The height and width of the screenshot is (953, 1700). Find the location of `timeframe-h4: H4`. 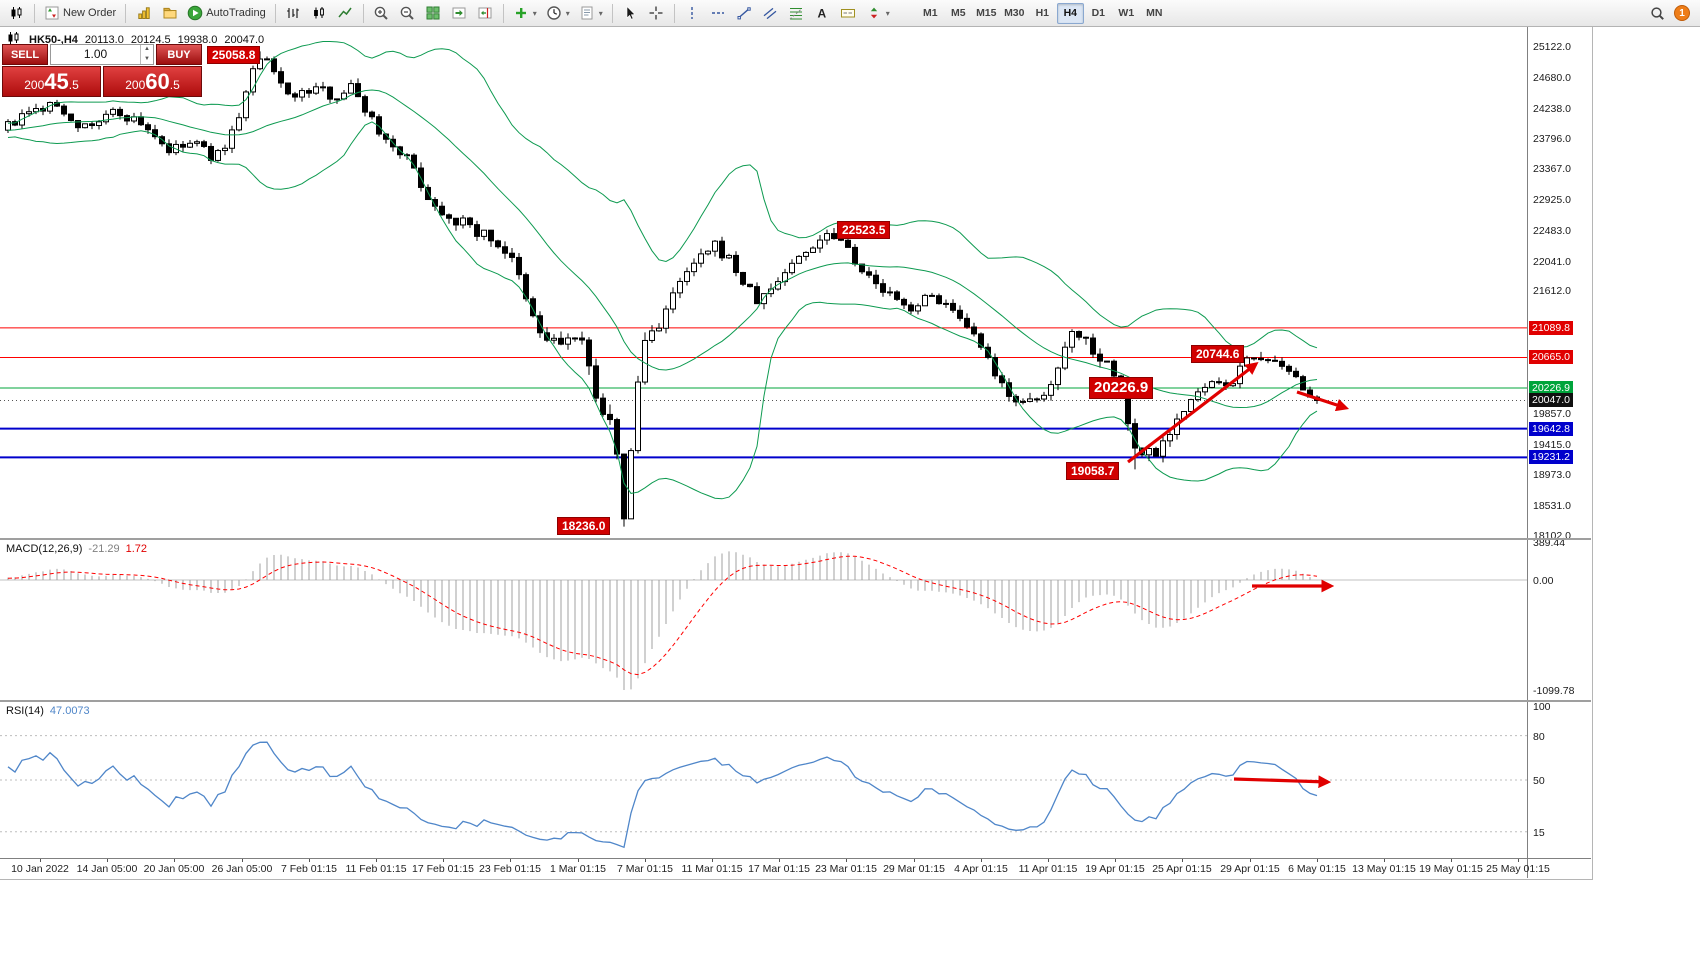

timeframe-h4: H4 is located at coordinates (1070, 13).